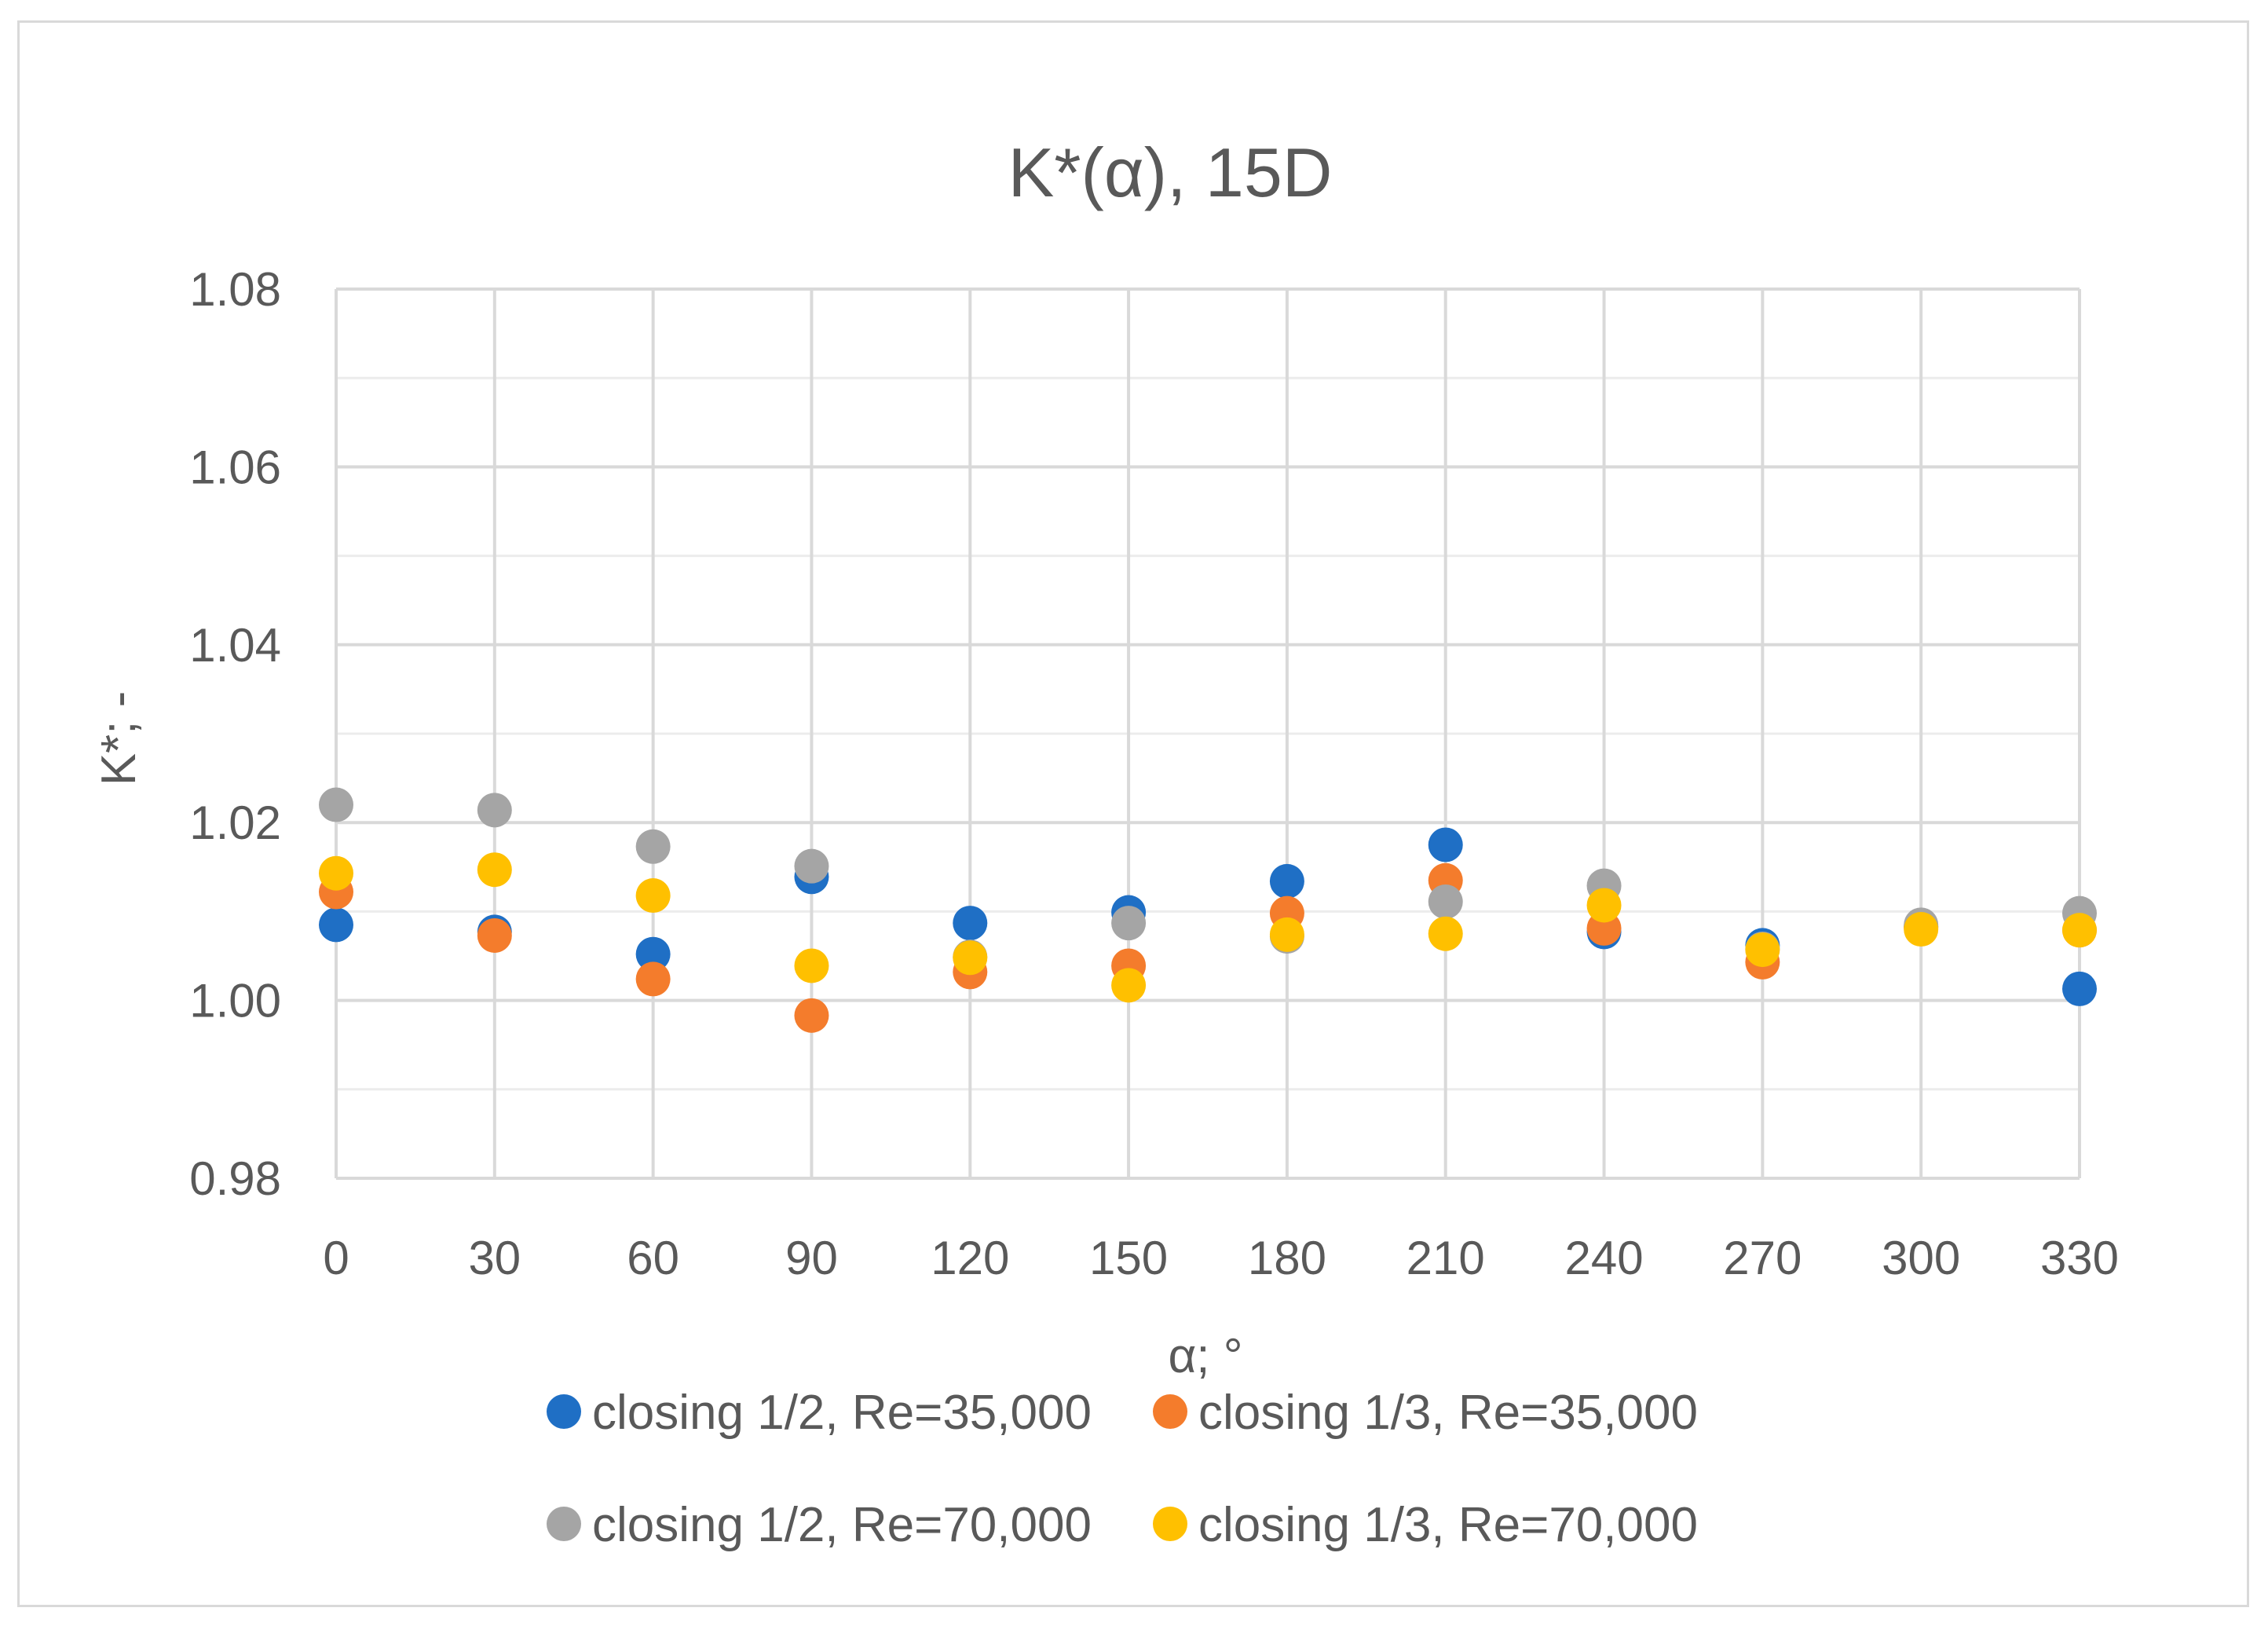 This screenshot has height=1626, width=2268. What do you see at coordinates (970, 1258) in the screenshot?
I see `x-tick-label: 120` at bounding box center [970, 1258].